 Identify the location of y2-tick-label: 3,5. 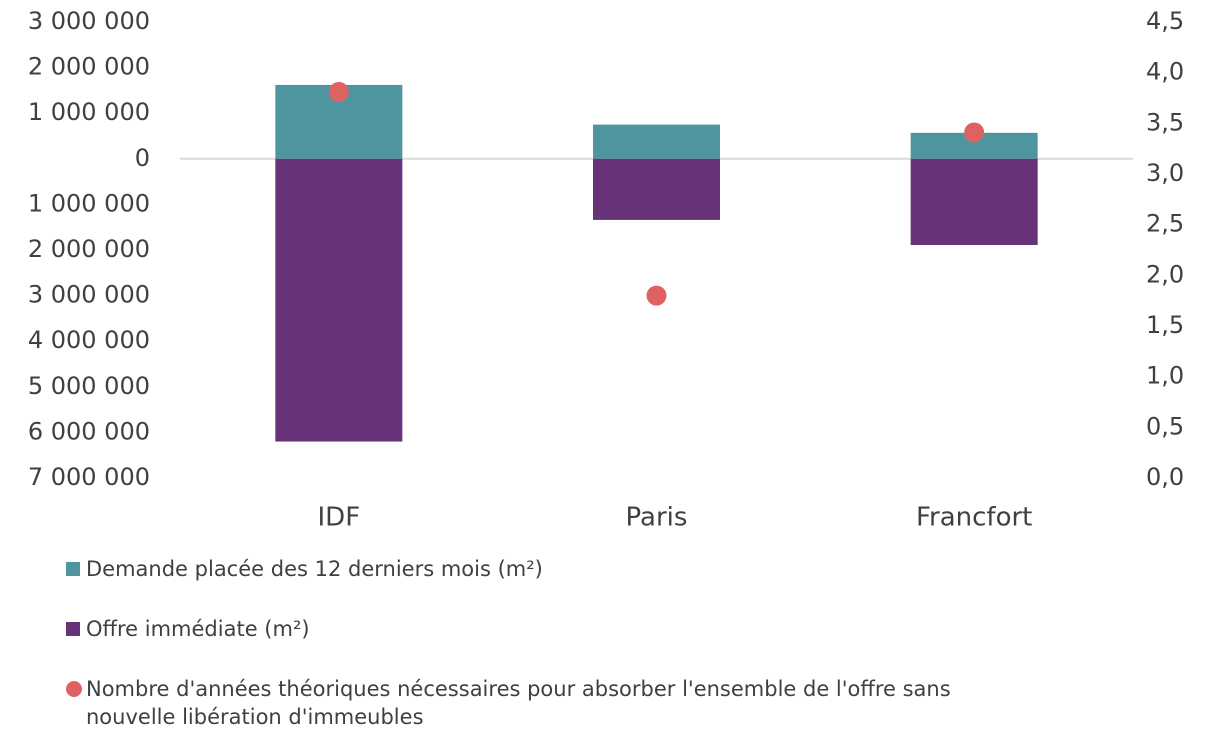
(1165, 122).